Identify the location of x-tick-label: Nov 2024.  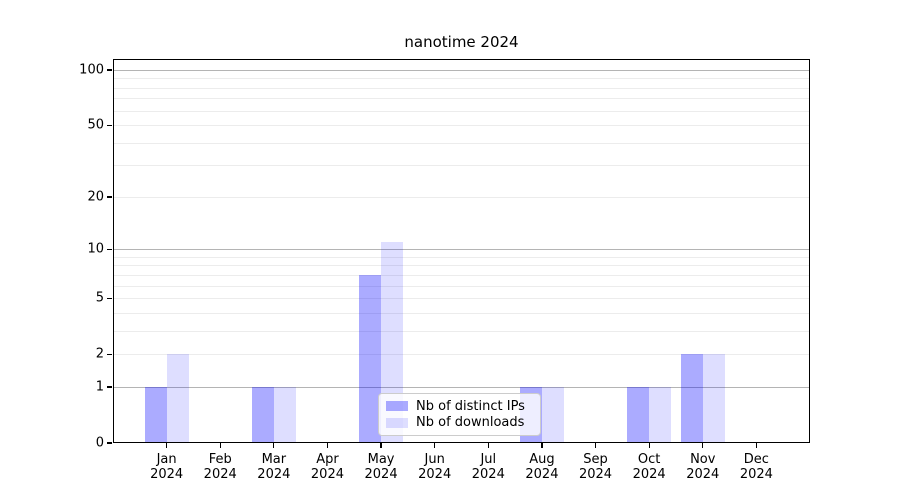
(703, 467).